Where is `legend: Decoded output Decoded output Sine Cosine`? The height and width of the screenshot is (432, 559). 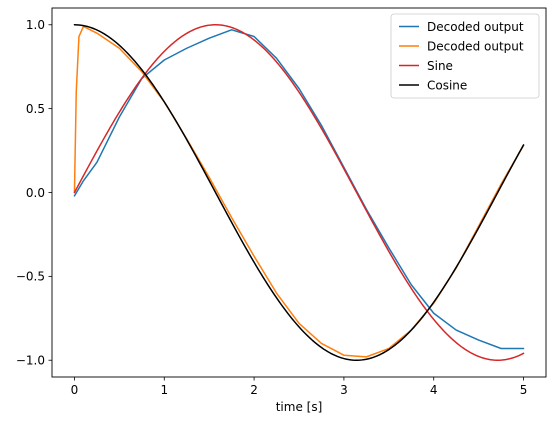
legend: Decoded output Decoded output Sine Cosine is located at coordinates (465, 56).